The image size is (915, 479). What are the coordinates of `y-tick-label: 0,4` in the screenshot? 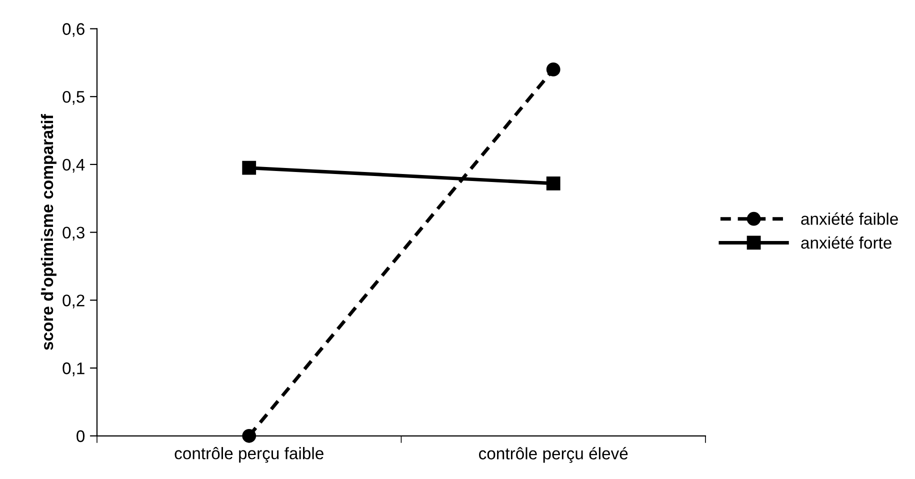 It's located at (73, 165).